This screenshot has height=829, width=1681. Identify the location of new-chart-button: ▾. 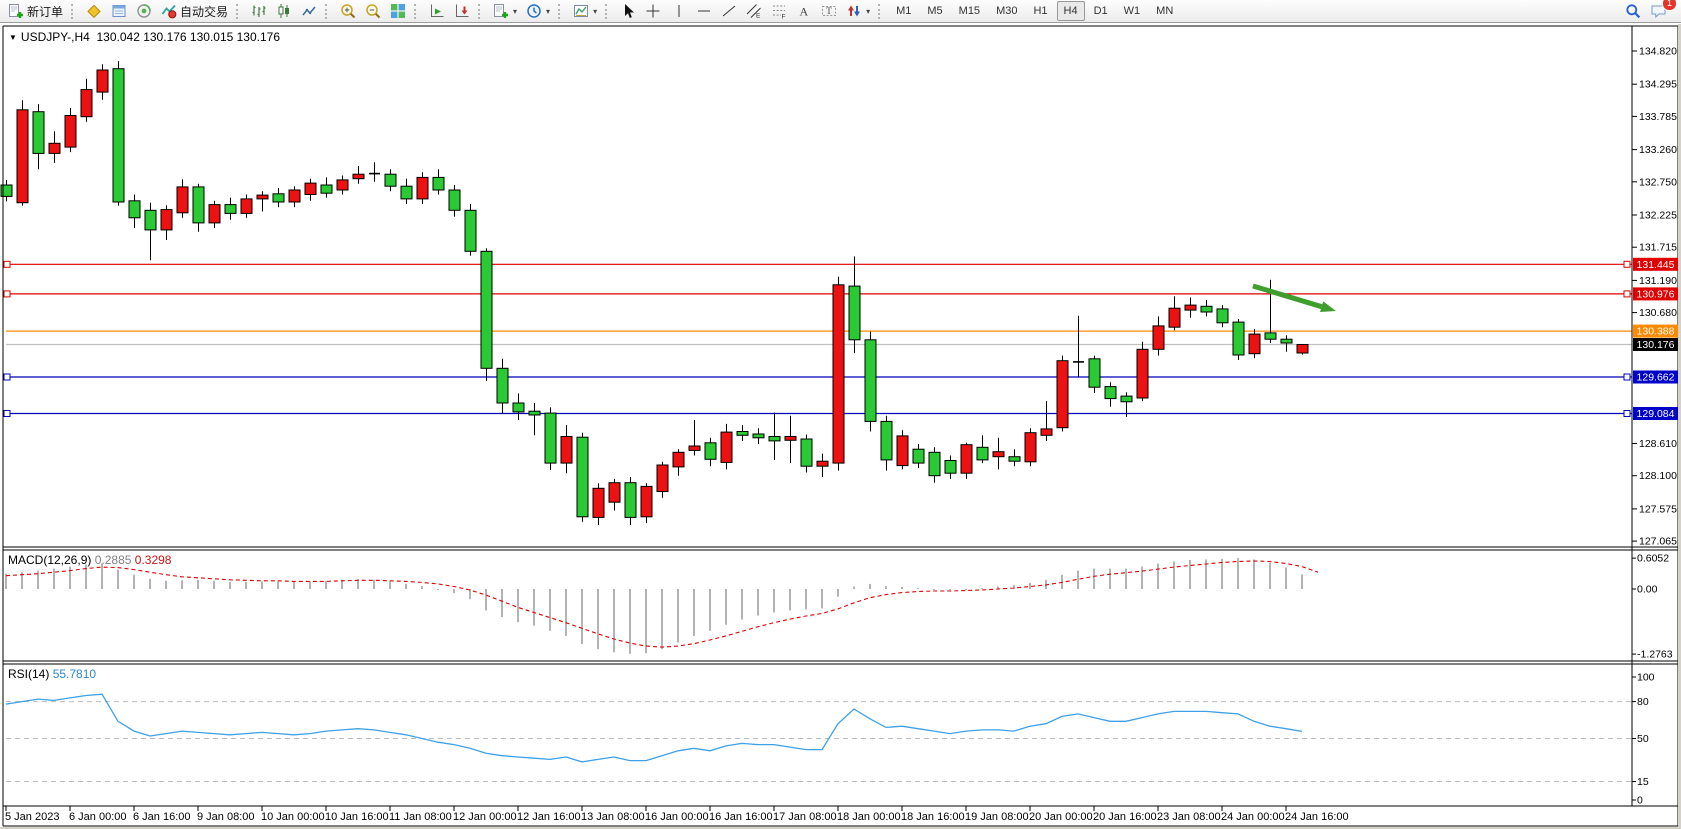
(505, 11).